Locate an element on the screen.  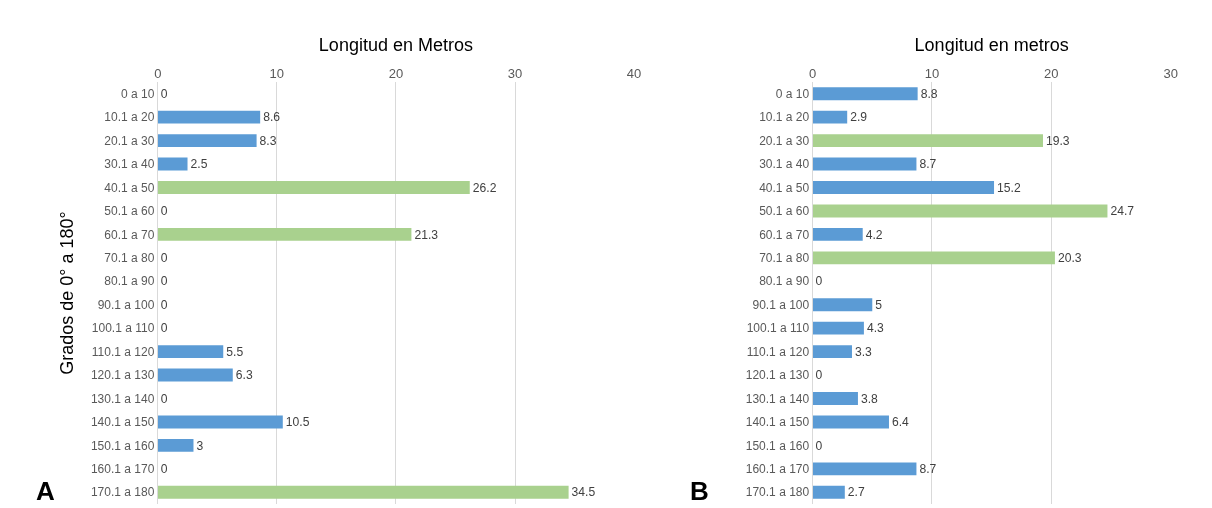
data-label: 19.3 is located at coordinates (1058, 140).